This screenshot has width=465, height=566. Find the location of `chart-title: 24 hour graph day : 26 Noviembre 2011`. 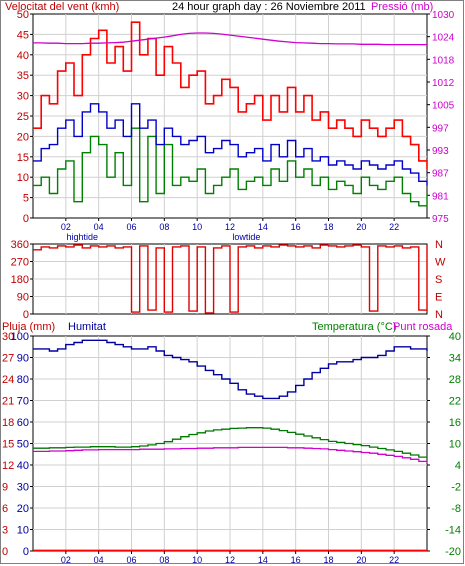

chart-title: 24 hour graph day : 26 Noviembre 2011 is located at coordinates (269, 7).